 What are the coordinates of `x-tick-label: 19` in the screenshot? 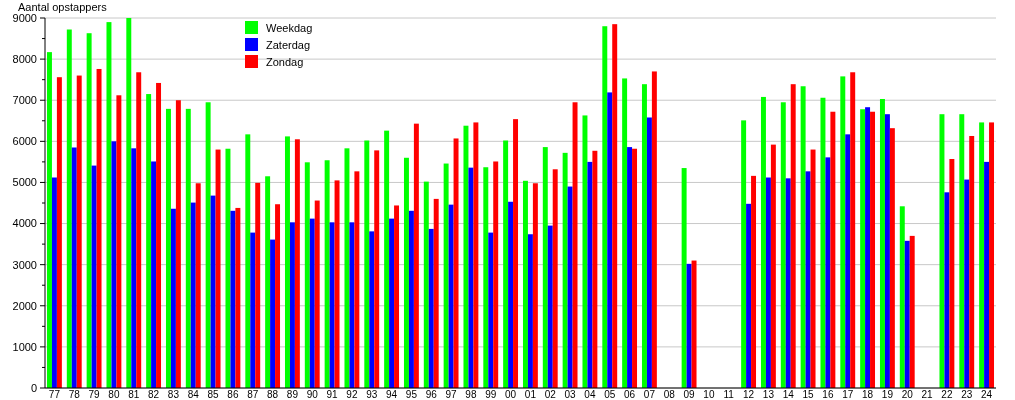 It's located at (887, 394).